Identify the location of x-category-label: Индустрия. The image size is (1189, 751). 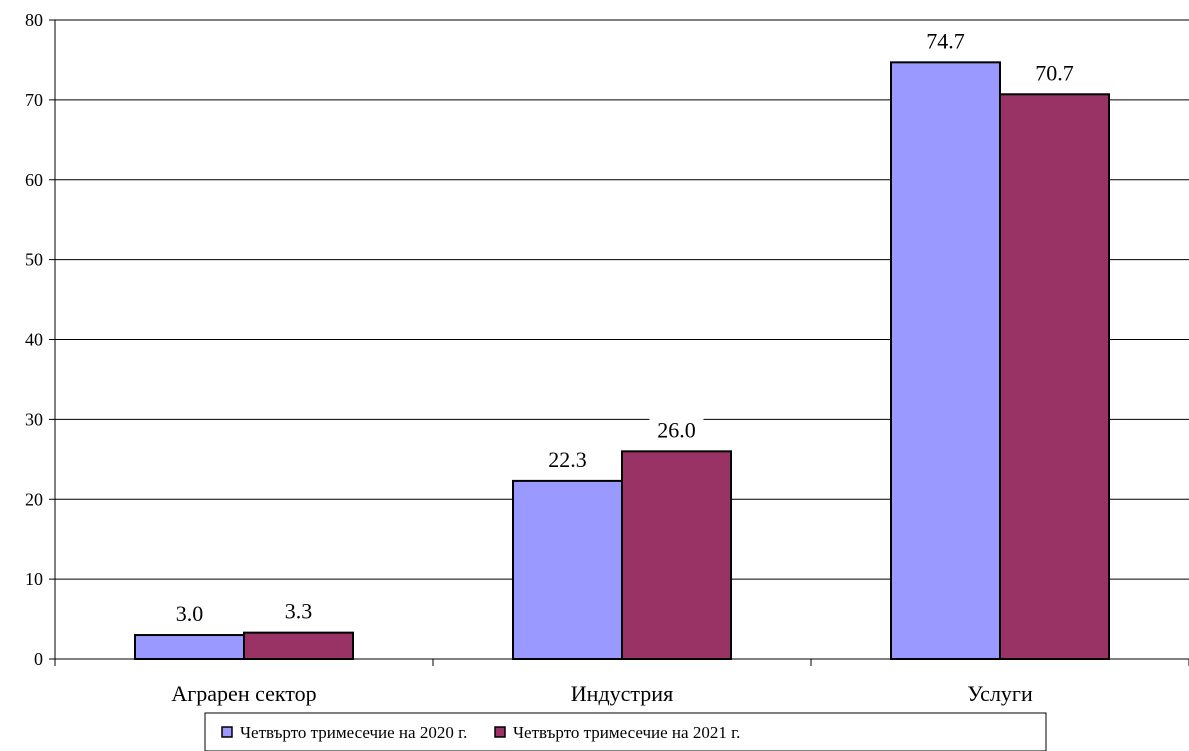
(622, 693).